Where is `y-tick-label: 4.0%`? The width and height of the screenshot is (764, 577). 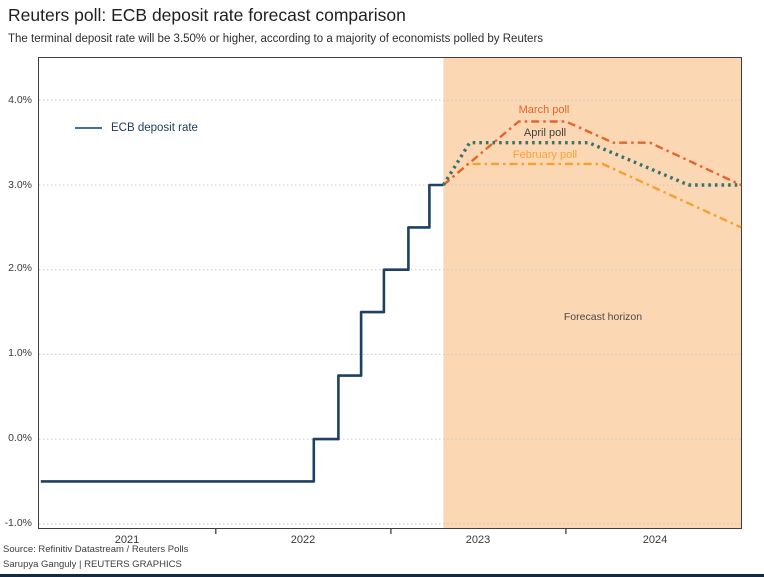 y-tick-label: 4.0% is located at coordinates (20, 100).